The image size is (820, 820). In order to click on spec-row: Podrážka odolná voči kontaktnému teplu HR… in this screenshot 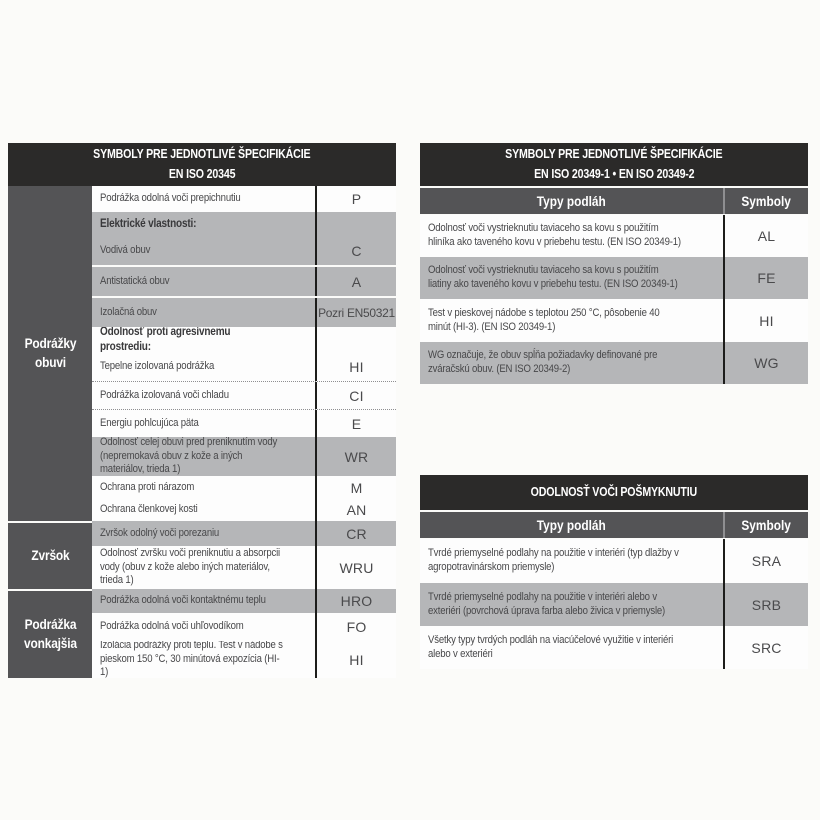, I will do `click(244, 601)`.